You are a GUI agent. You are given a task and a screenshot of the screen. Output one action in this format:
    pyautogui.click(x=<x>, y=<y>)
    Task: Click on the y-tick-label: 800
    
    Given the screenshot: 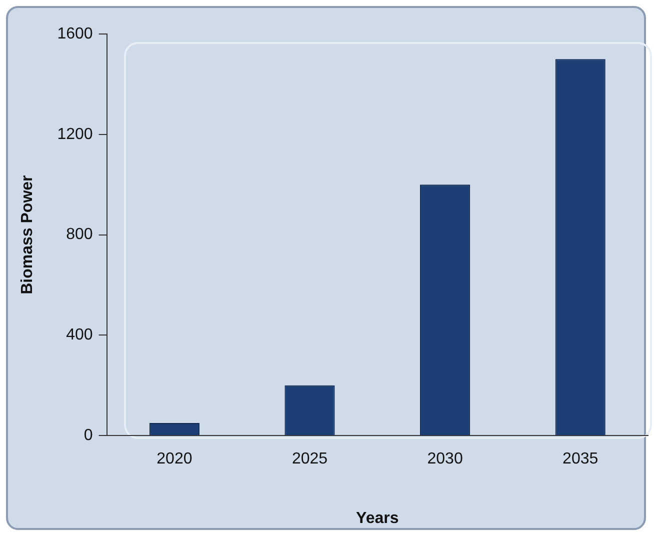 What is the action you would take?
    pyautogui.click(x=79, y=235)
    